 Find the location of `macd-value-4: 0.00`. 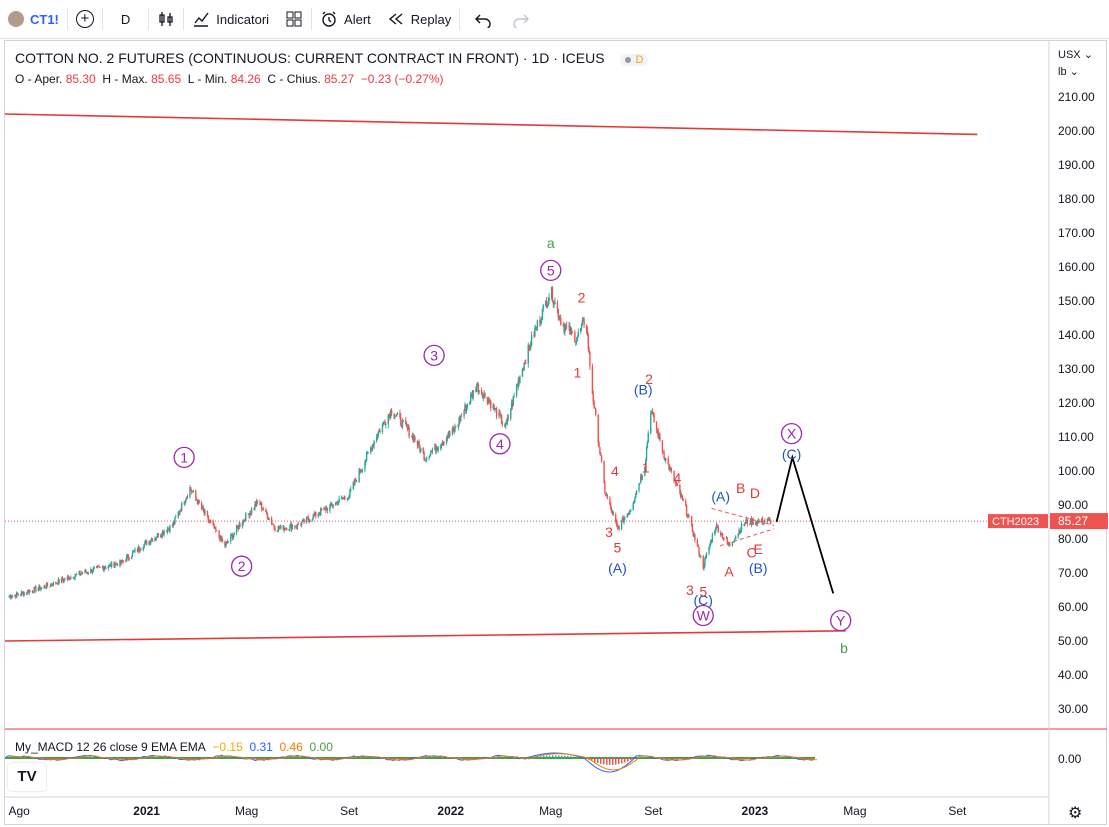

macd-value-4: 0.00 is located at coordinates (321, 747).